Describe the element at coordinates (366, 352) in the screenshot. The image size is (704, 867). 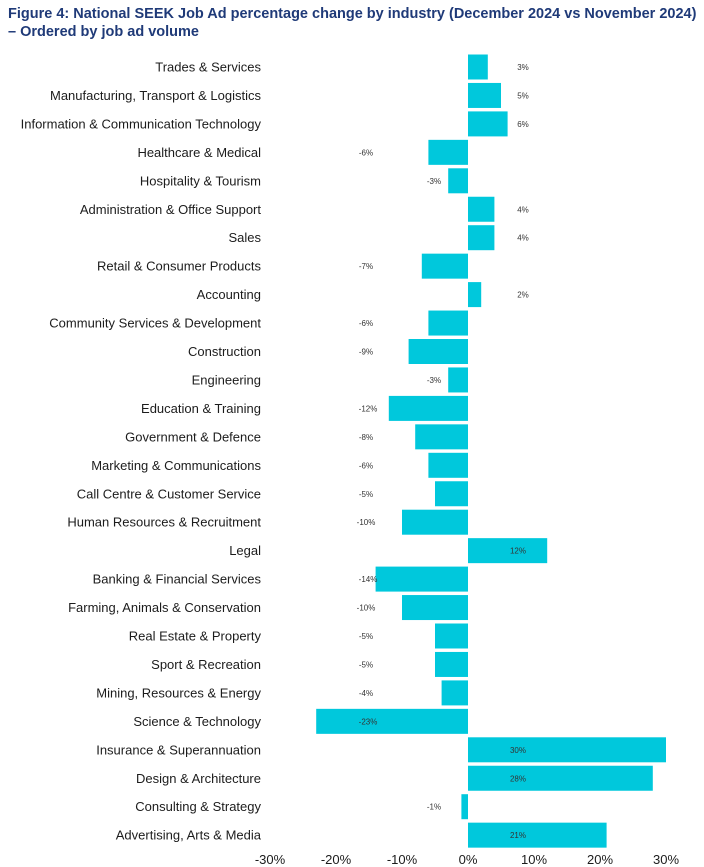
I see `value-label: -9%` at that location.